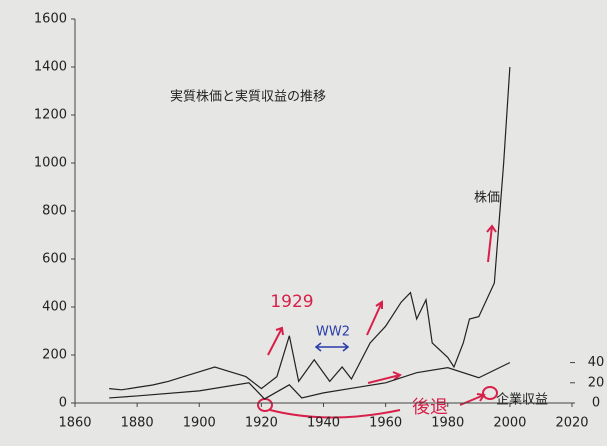  I want to click on y-tick-label: 1000, so click(50, 163).